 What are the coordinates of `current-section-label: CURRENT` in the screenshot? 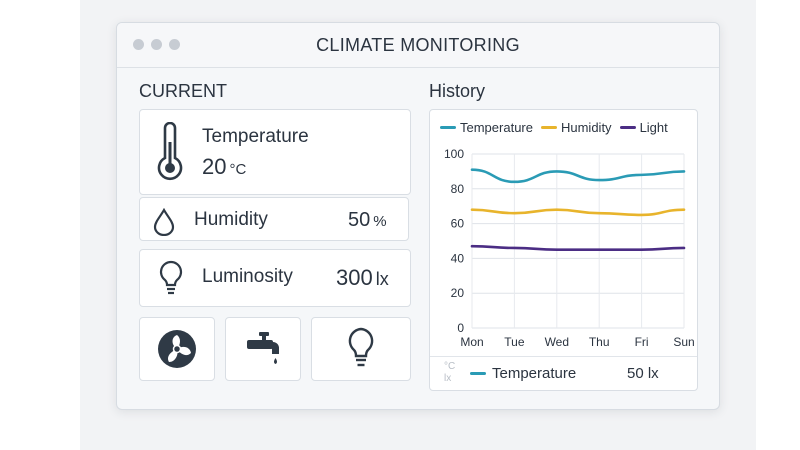 It's located at (183, 91).